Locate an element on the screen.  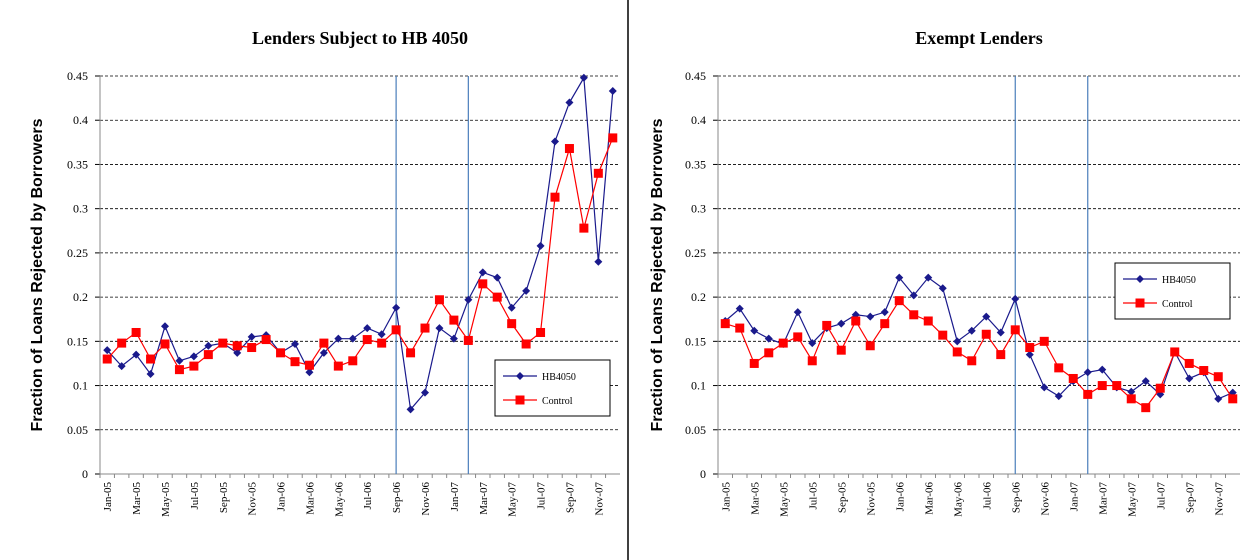
y-tick-label: 0.05 is located at coordinates (77, 430).